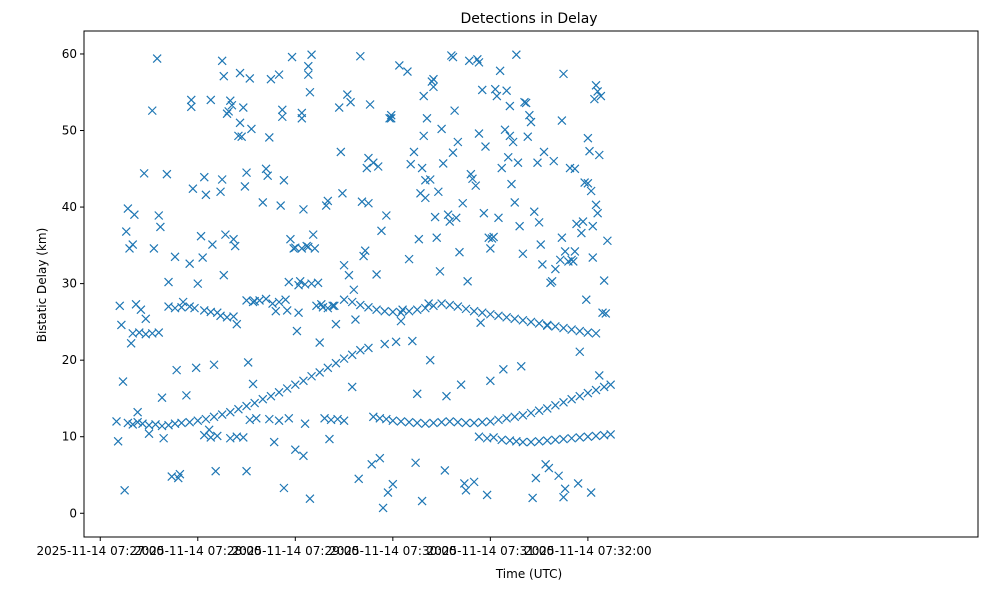 This screenshot has width=986, height=590. Describe the element at coordinates (69, 54) in the screenshot. I see `y-tick-label: 60` at that location.